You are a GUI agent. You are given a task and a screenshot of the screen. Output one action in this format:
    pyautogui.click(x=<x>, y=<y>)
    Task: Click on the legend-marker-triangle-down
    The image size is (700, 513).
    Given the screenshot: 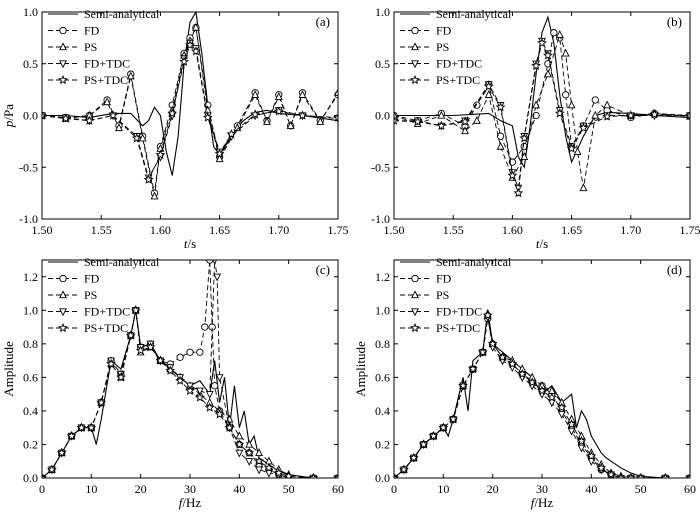 What is the action you would take?
    pyautogui.click(x=415, y=64)
    